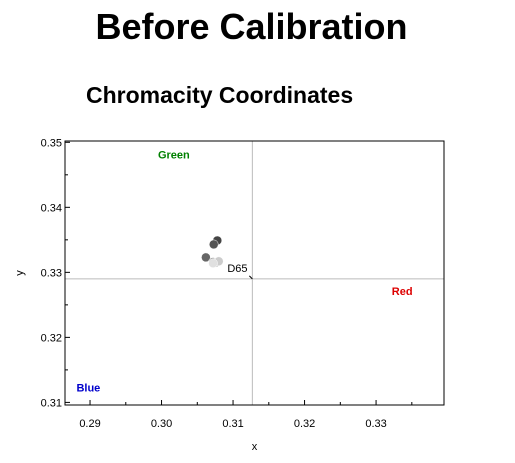  Describe the element at coordinates (402, 292) in the screenshot. I see `annotation-red: Red` at that location.